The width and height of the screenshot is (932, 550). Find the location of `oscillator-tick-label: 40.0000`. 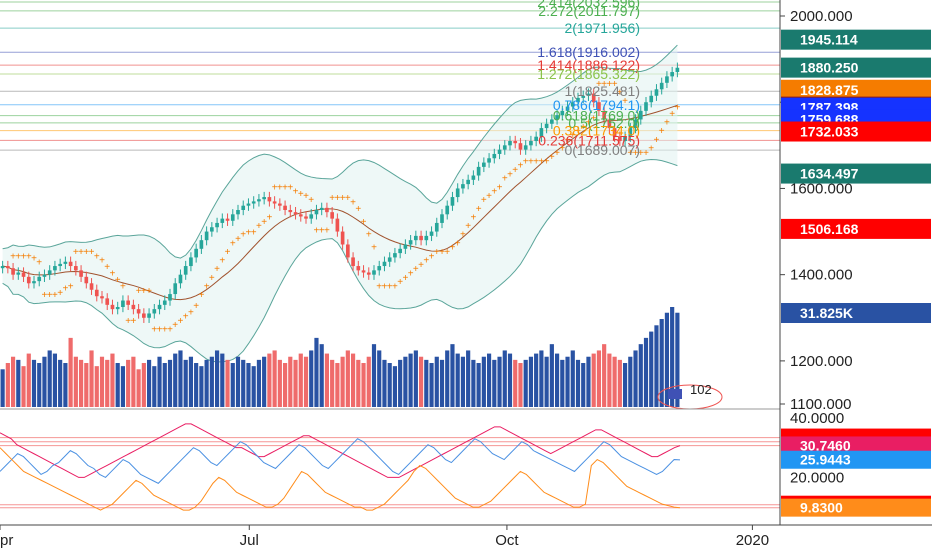

oscillator-tick-label: 40.0000 is located at coordinates (817, 418).